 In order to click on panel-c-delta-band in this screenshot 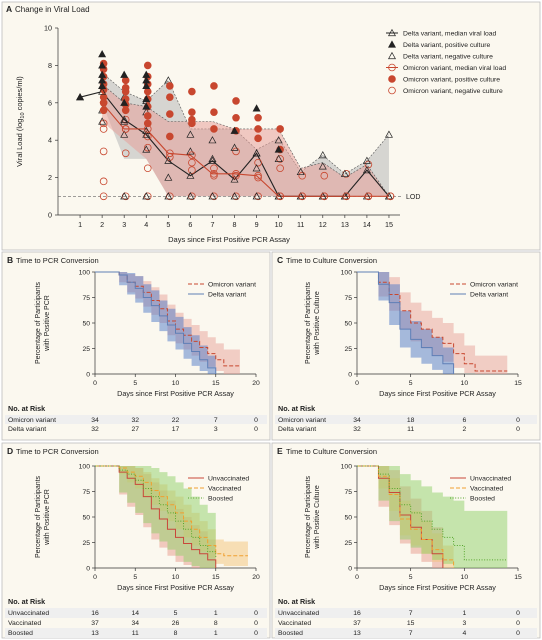, I will do `click(405, 323)`.